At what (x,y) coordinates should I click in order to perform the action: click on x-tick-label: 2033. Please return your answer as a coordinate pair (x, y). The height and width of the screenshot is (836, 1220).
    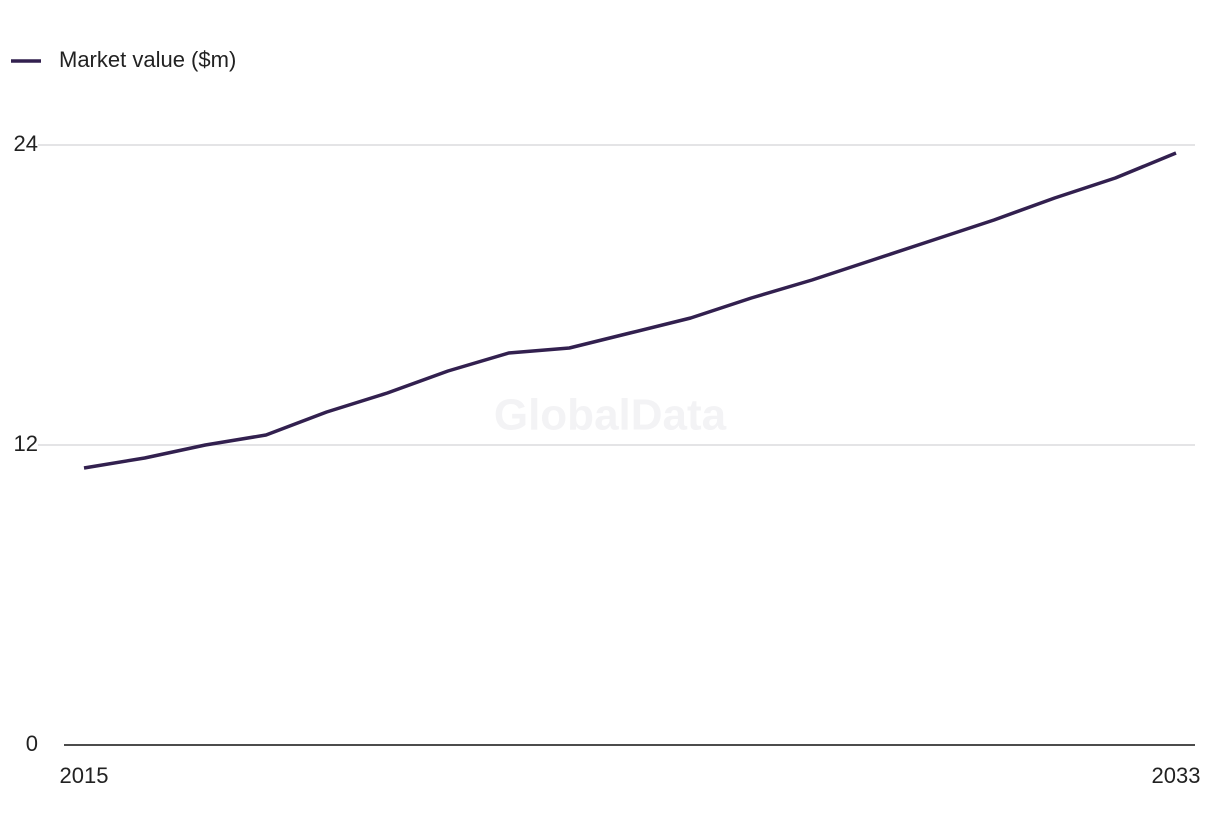
    Looking at the image, I should click on (1176, 775).